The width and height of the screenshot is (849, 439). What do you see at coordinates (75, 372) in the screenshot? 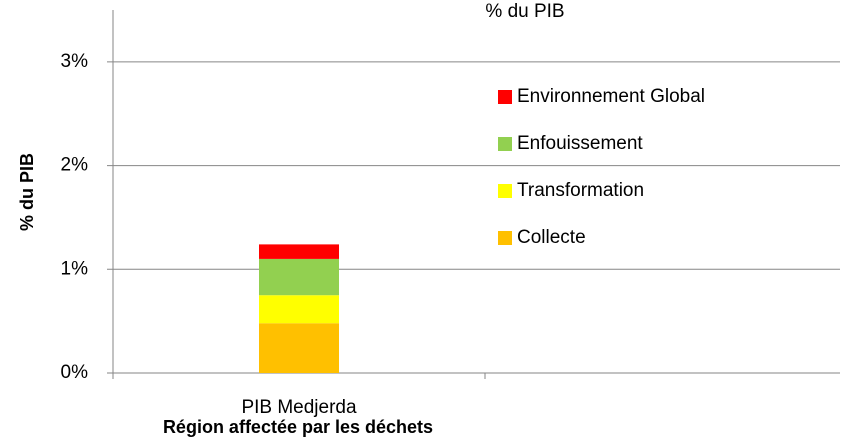
I see `y-tick-label: 0%` at bounding box center [75, 372].